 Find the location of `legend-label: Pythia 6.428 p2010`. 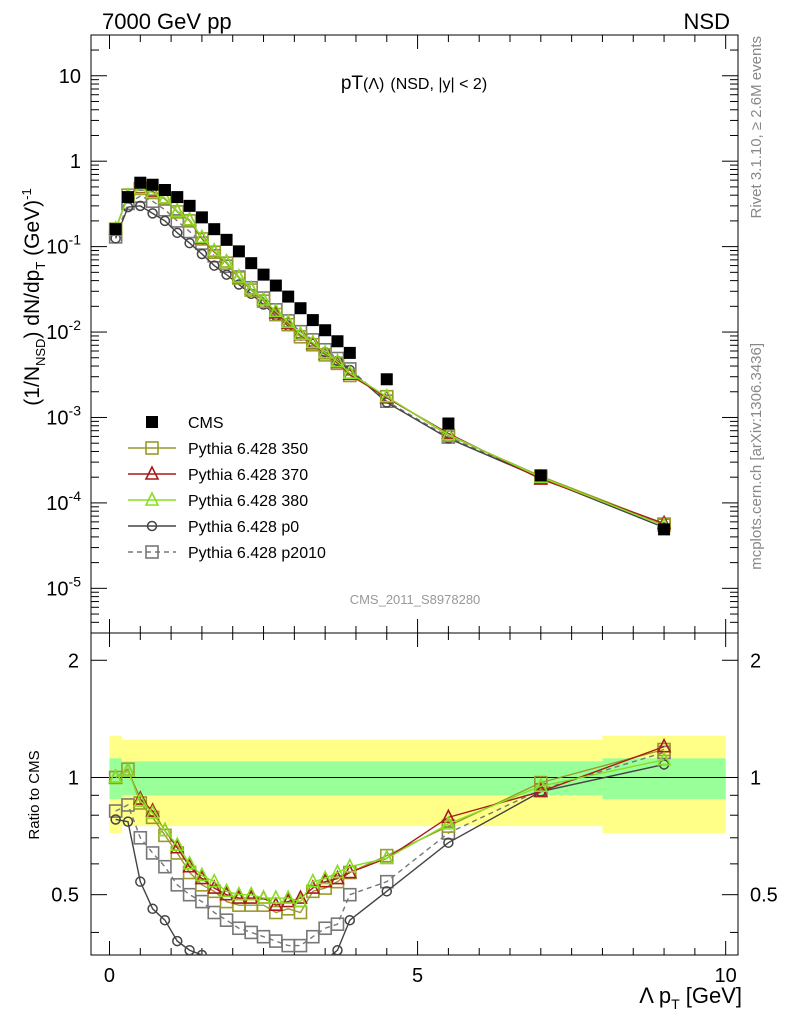

legend-label: Pythia 6.428 p2010 is located at coordinates (257, 553).